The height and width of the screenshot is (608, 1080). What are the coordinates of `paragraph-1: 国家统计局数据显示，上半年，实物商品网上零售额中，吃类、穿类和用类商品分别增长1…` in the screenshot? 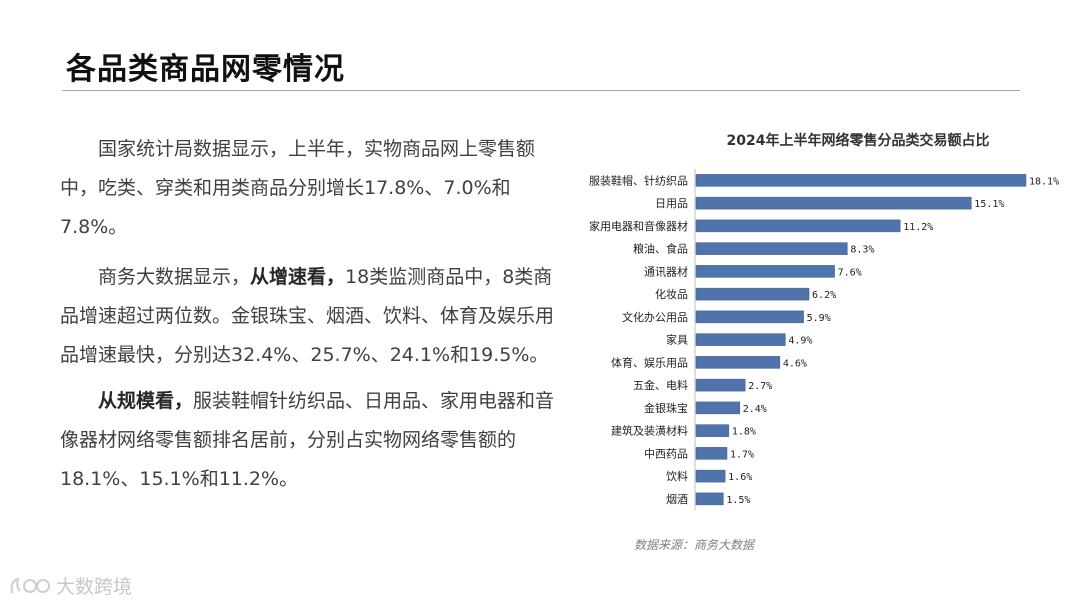 It's located at (298, 188).